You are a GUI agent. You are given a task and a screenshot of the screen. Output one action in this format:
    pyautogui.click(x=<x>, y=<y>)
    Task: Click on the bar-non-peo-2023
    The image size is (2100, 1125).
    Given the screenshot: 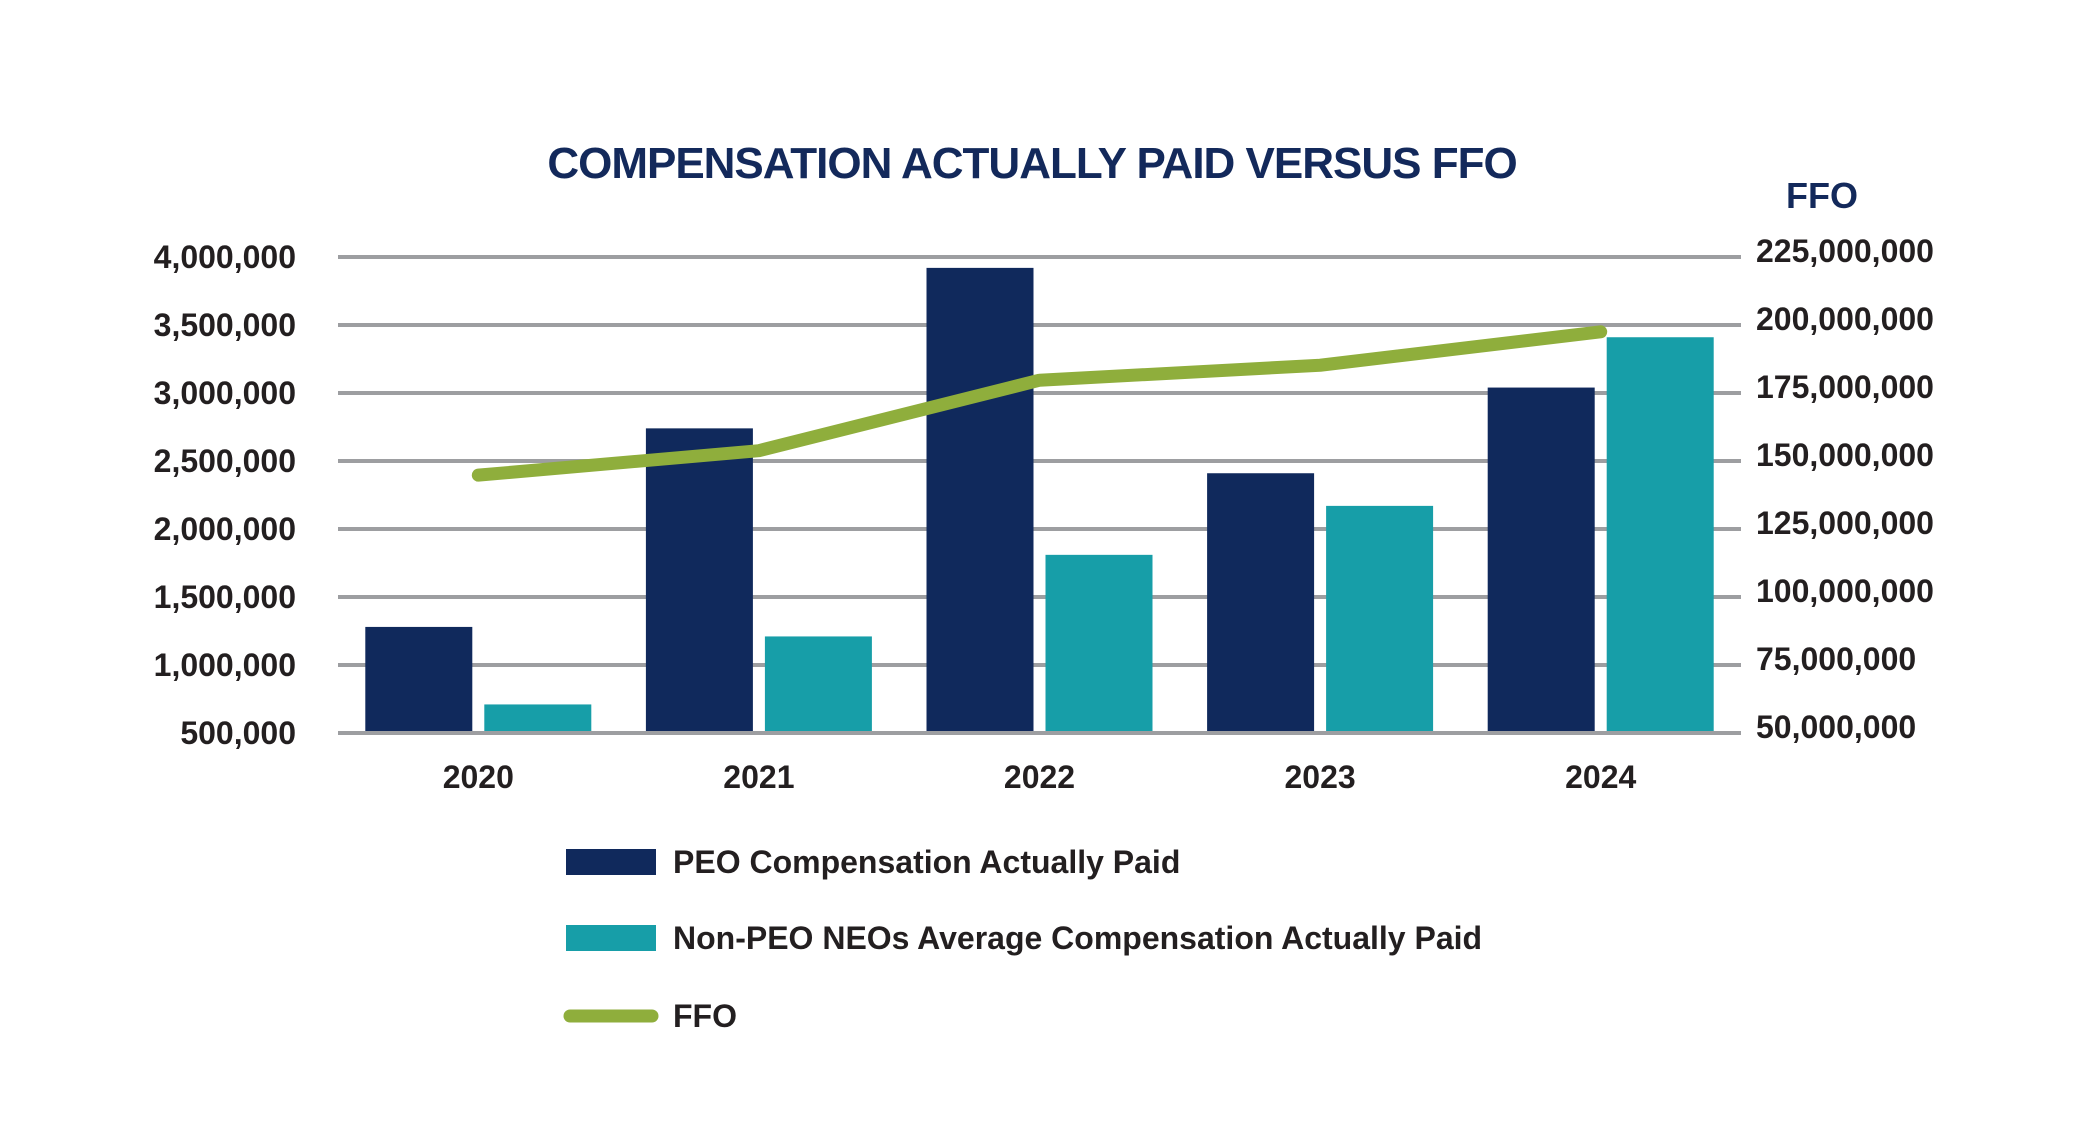 What is the action you would take?
    pyautogui.click(x=1380, y=618)
    